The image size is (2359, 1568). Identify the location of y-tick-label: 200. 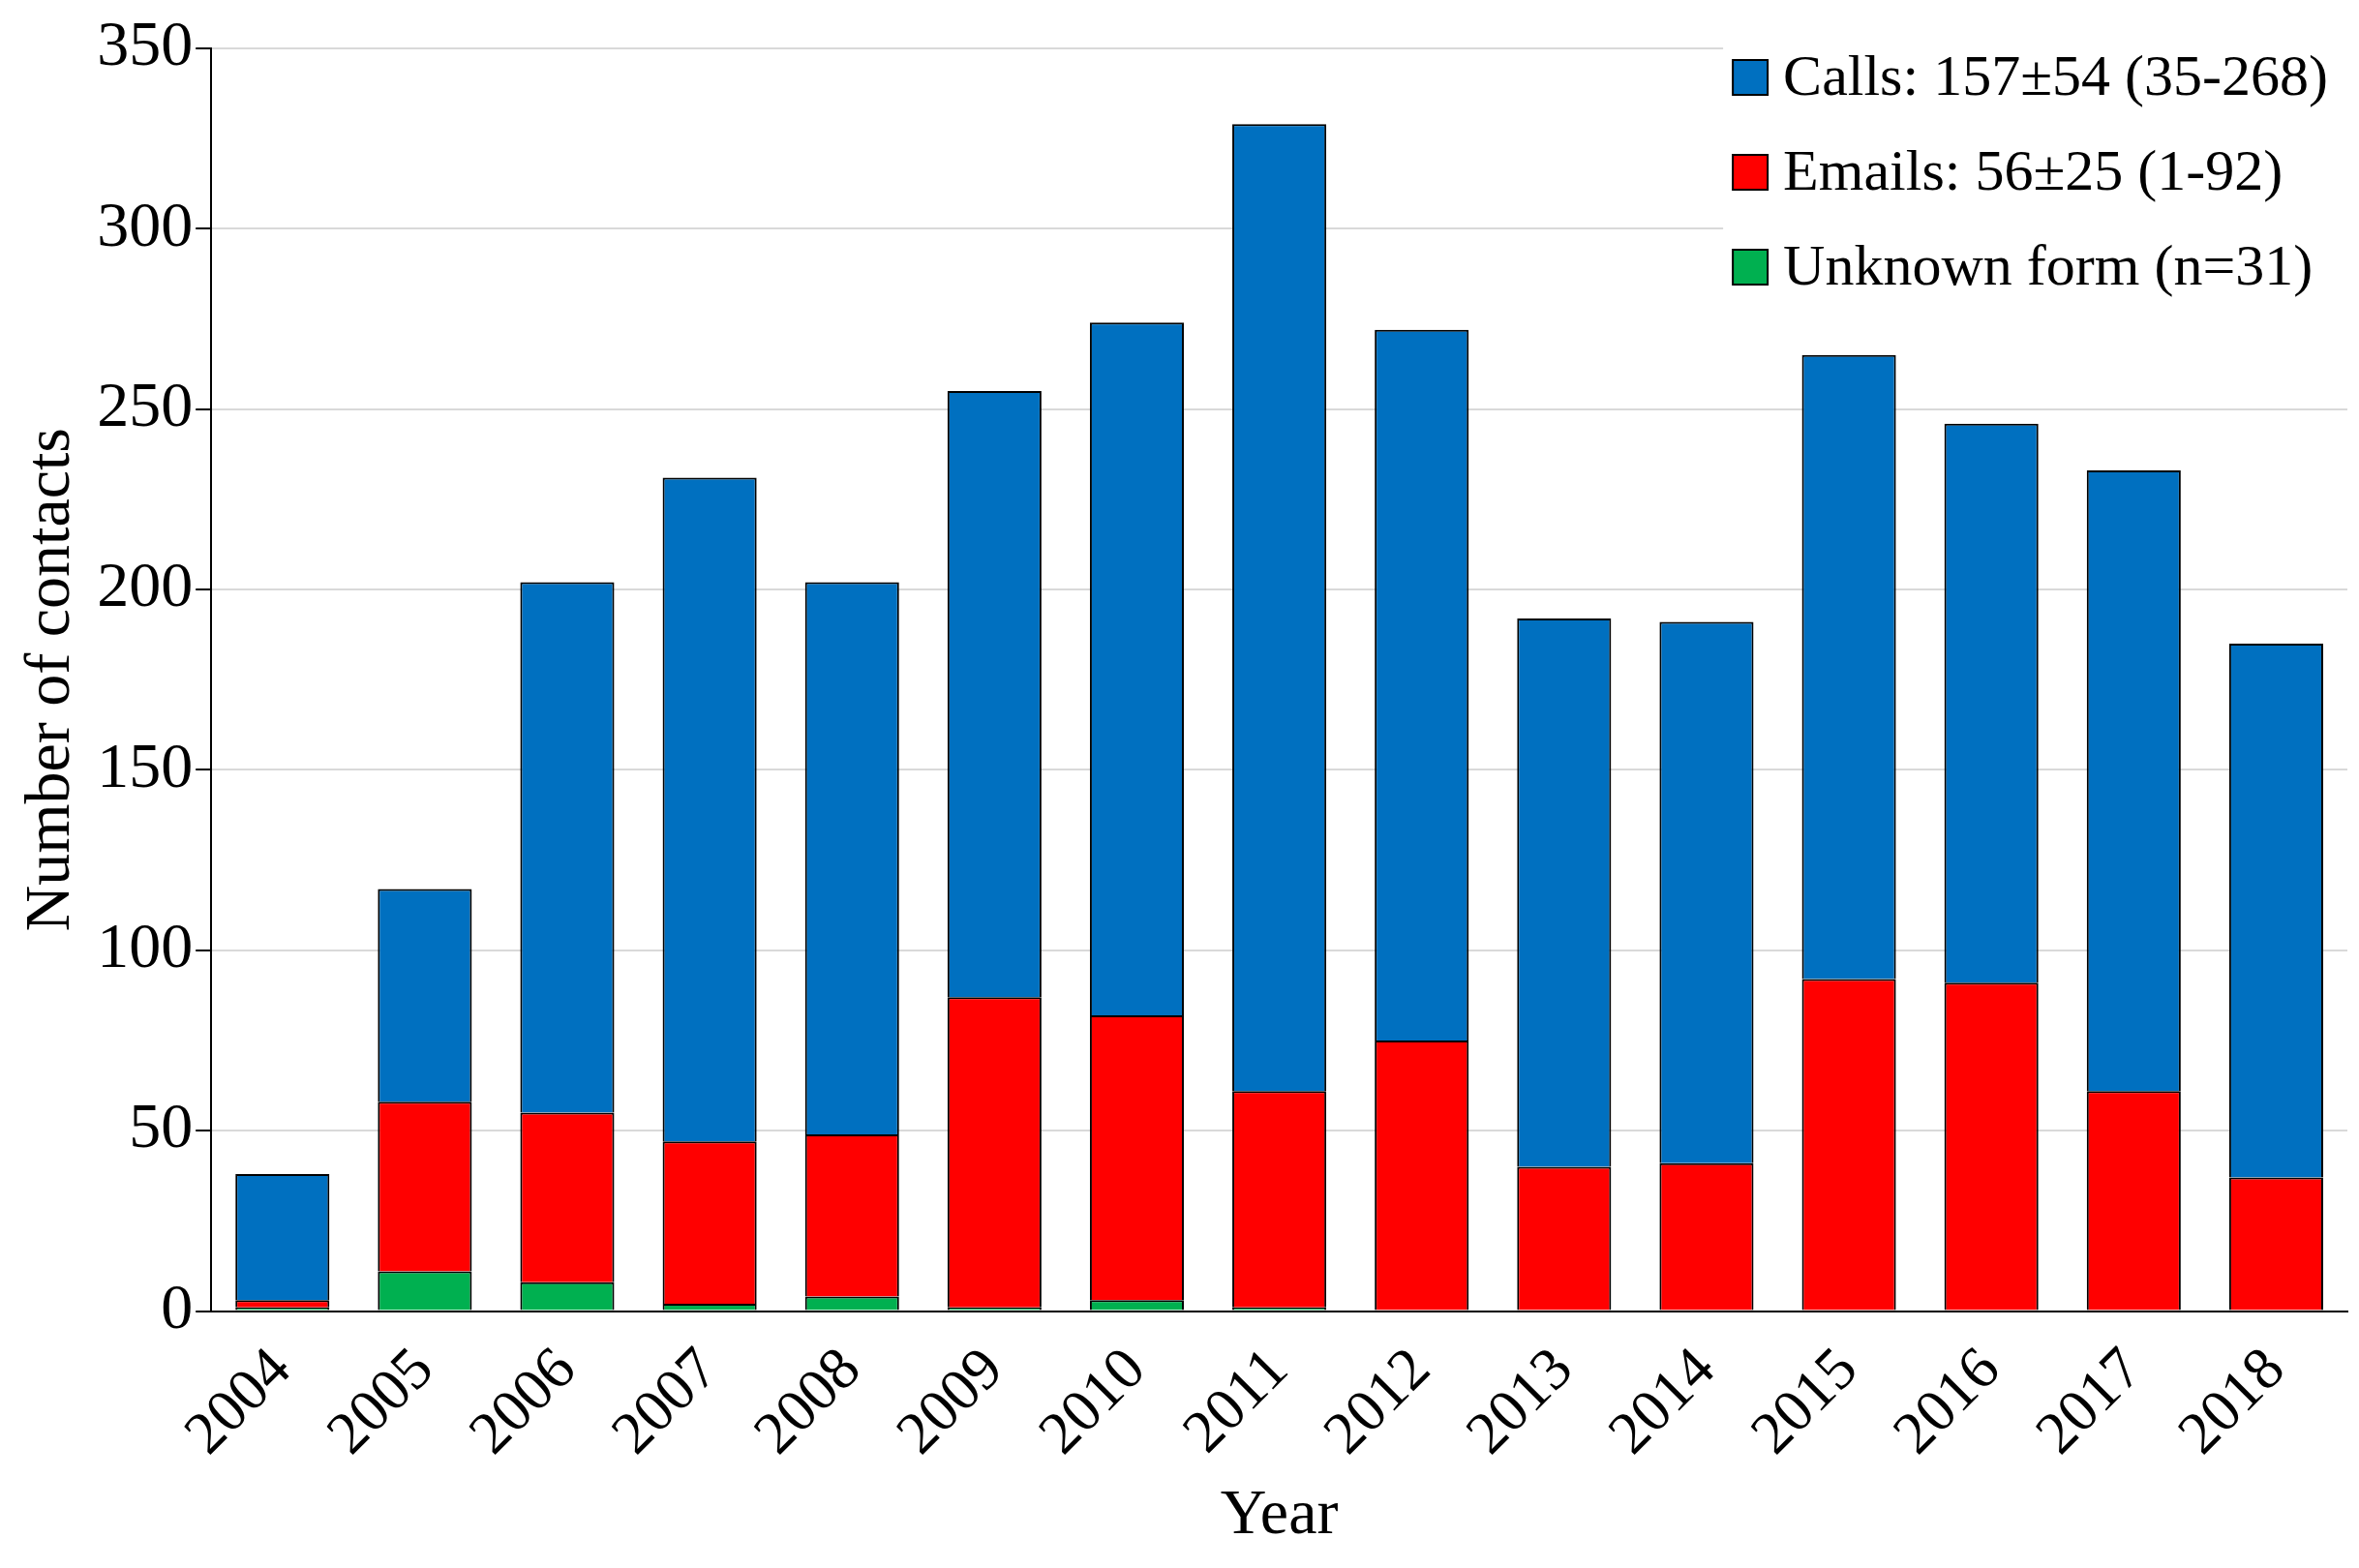
(146, 584).